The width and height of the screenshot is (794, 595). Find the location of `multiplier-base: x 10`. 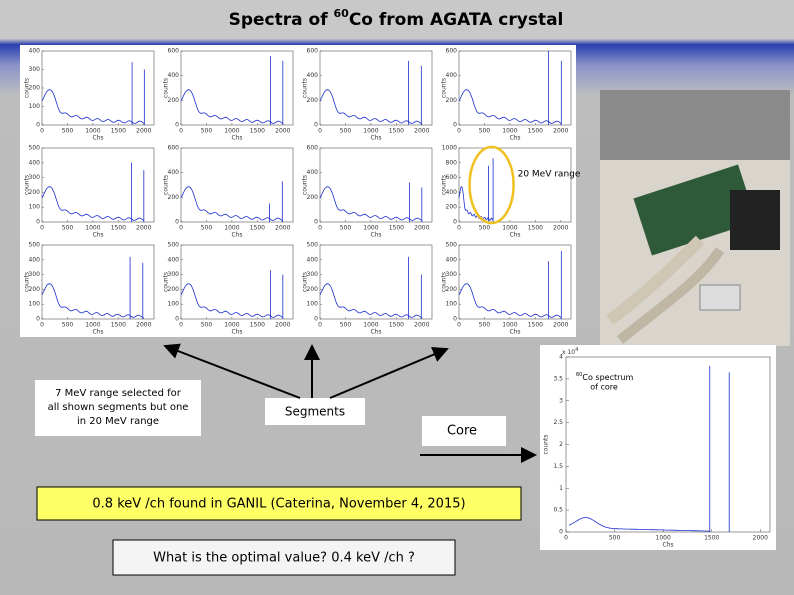

multiplier-base: x 10 is located at coordinates (568, 352).